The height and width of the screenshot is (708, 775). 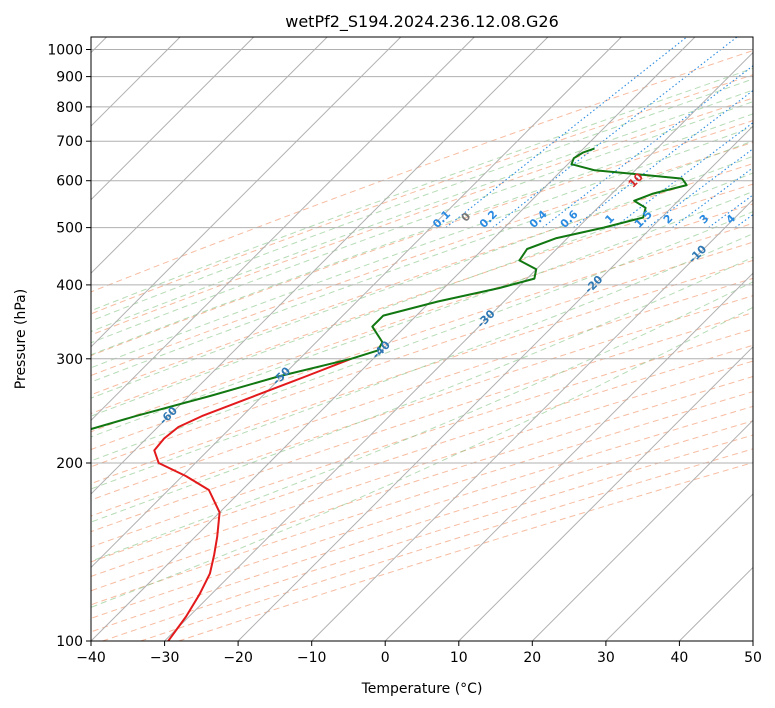 I want to click on x-axis-label: Temperature (°C), so click(x=422, y=689).